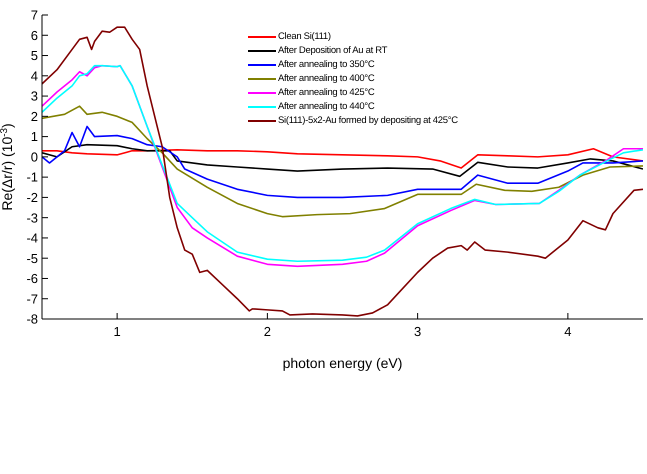 The height and width of the screenshot is (474, 647). Describe the element at coordinates (267, 332) in the screenshot. I see `x-tick-label: 2` at that location.